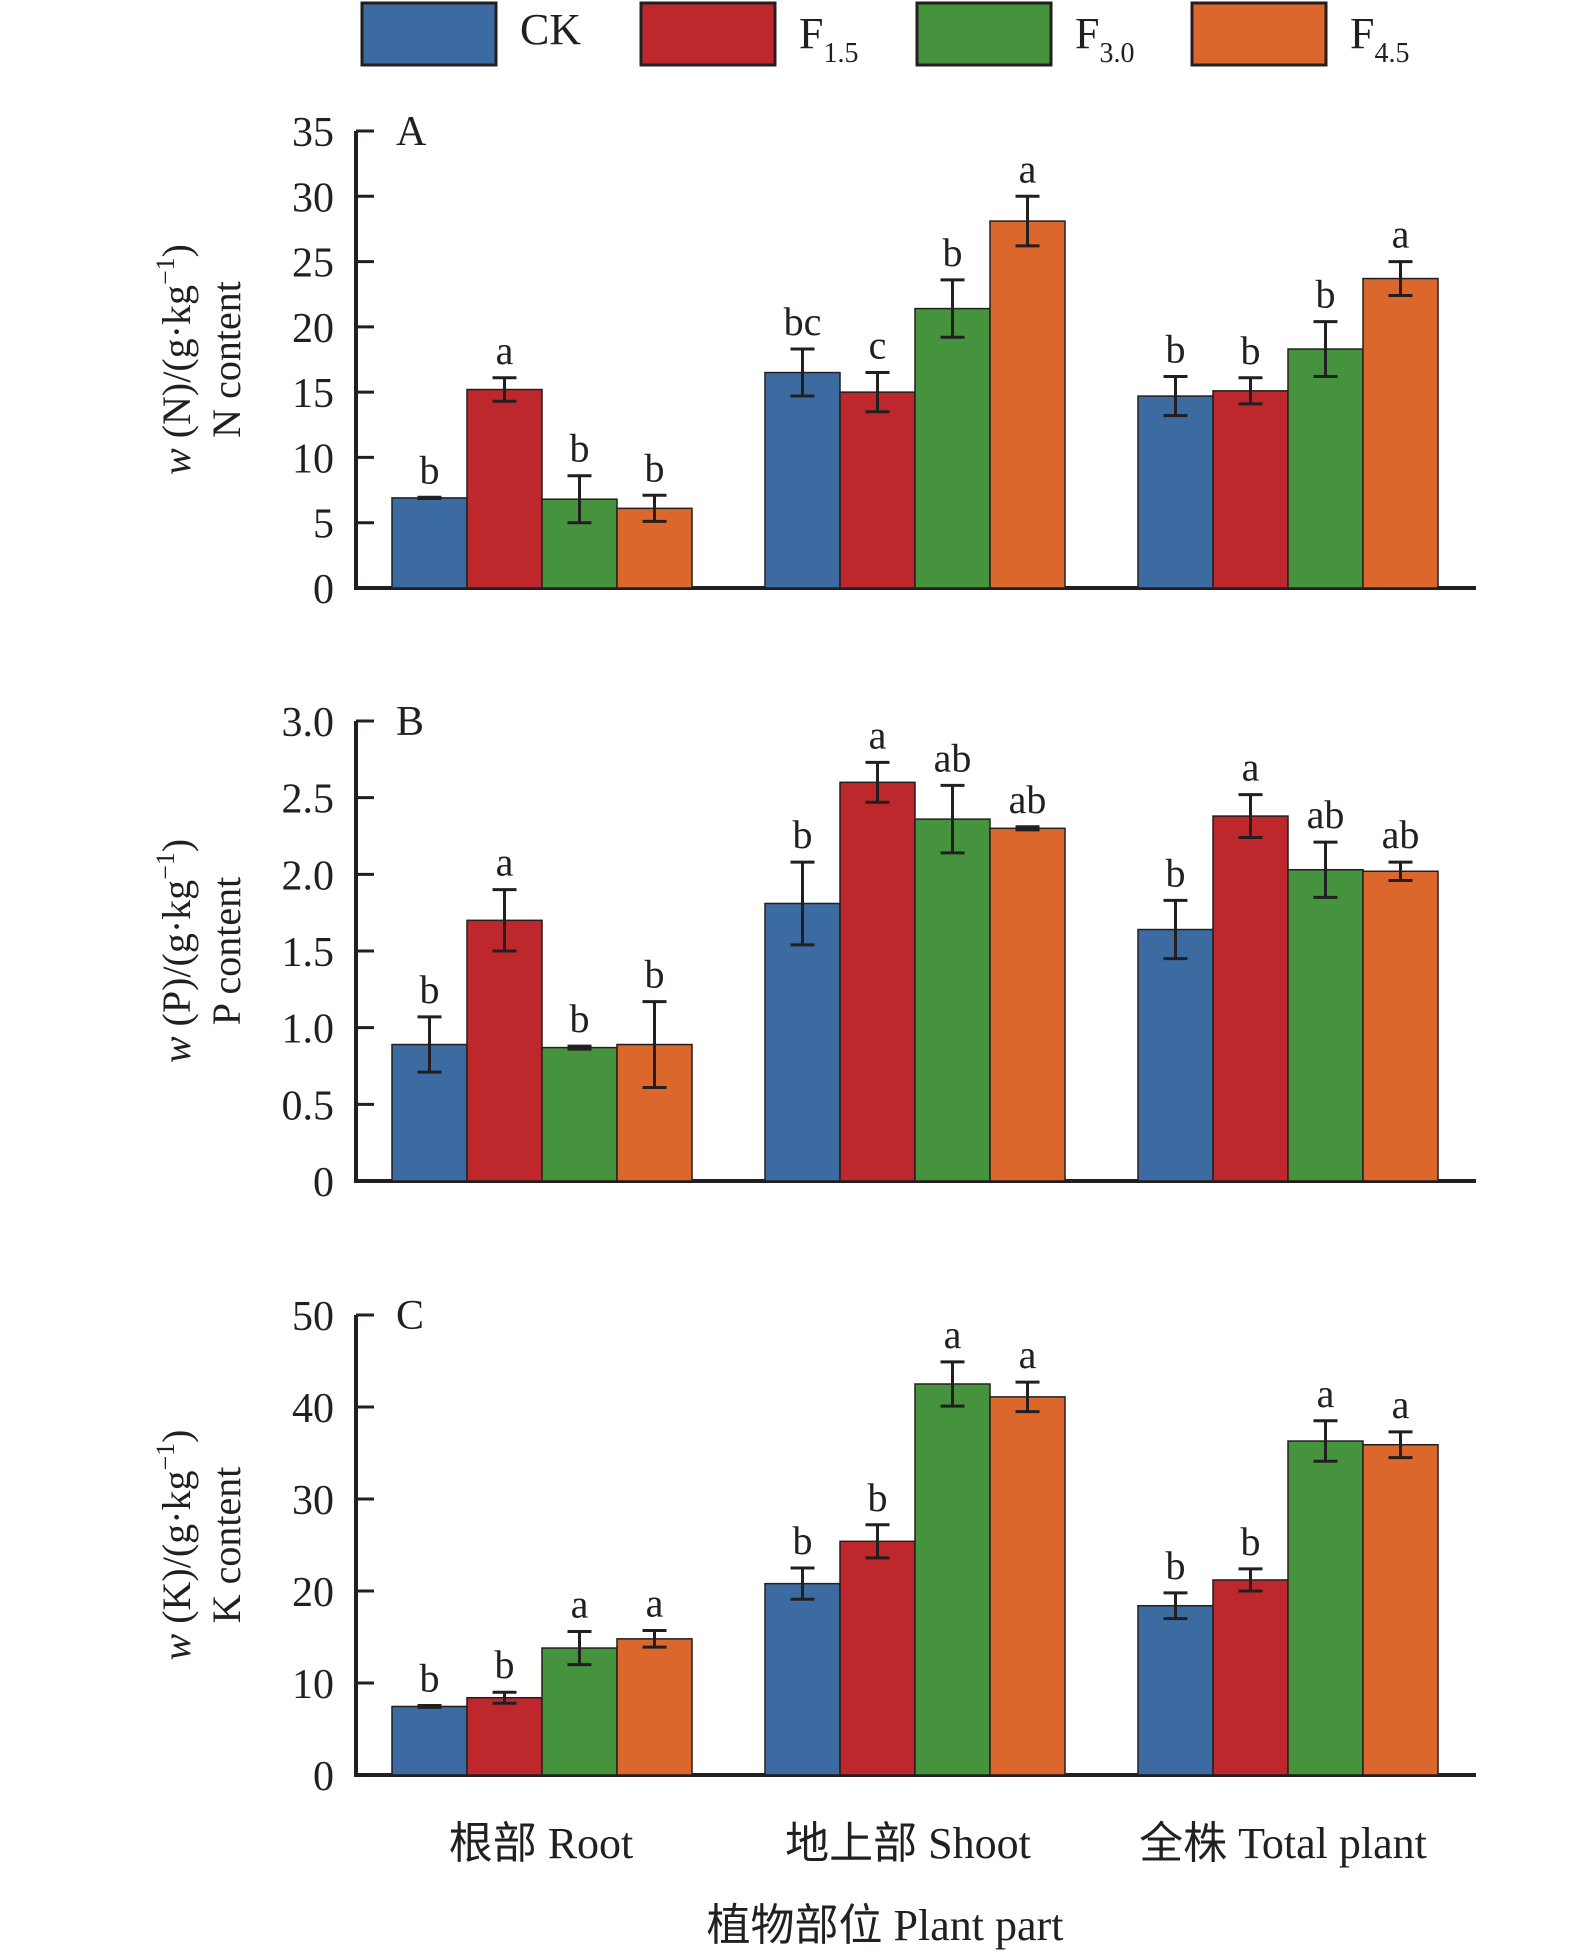 The height and width of the screenshot is (1958, 1575). I want to click on y-axis-title: w (K)/(g·kg−1)K content, so click(200, 1545).